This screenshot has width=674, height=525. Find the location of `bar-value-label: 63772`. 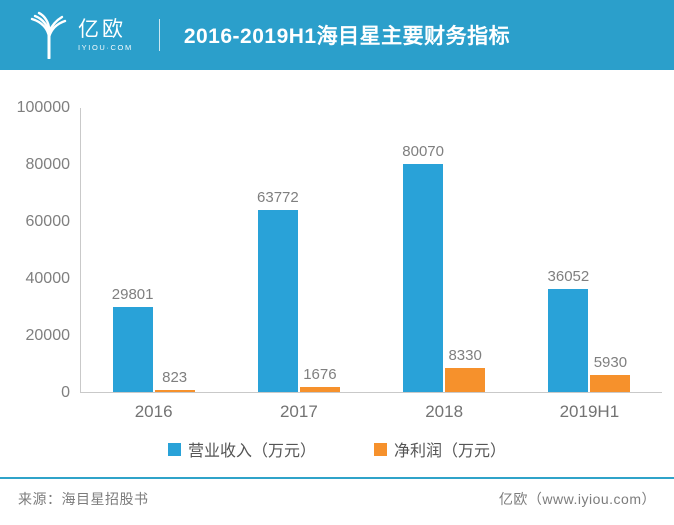

bar-value-label: 63772 is located at coordinates (278, 198).